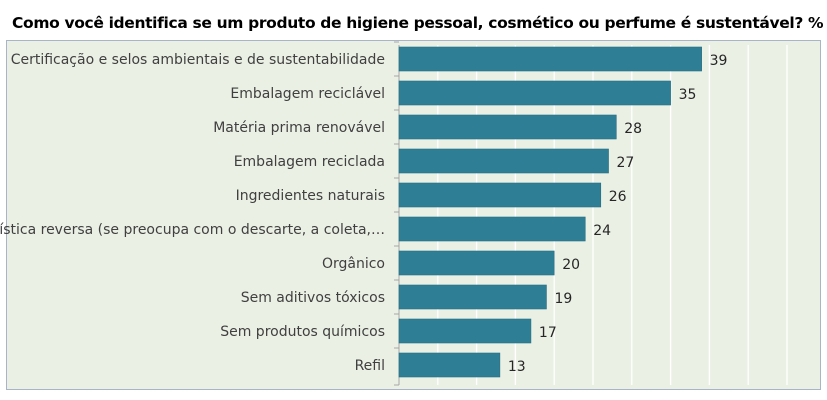 The height and width of the screenshot is (400, 827). What do you see at coordinates (302, 332) in the screenshot?
I see `category-label: Sem produtos químicos` at bounding box center [302, 332].